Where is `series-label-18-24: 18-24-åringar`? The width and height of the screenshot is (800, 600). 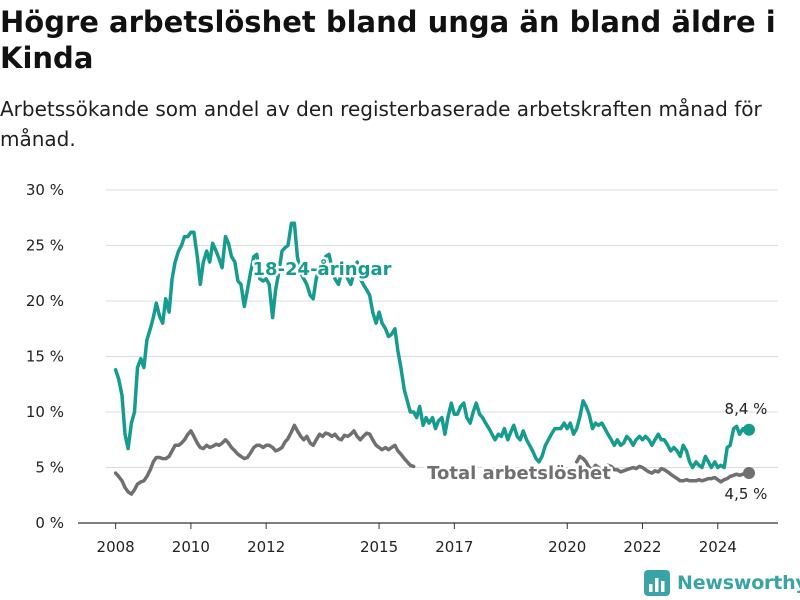 series-label-18-24: 18-24-åringar is located at coordinates (322, 269).